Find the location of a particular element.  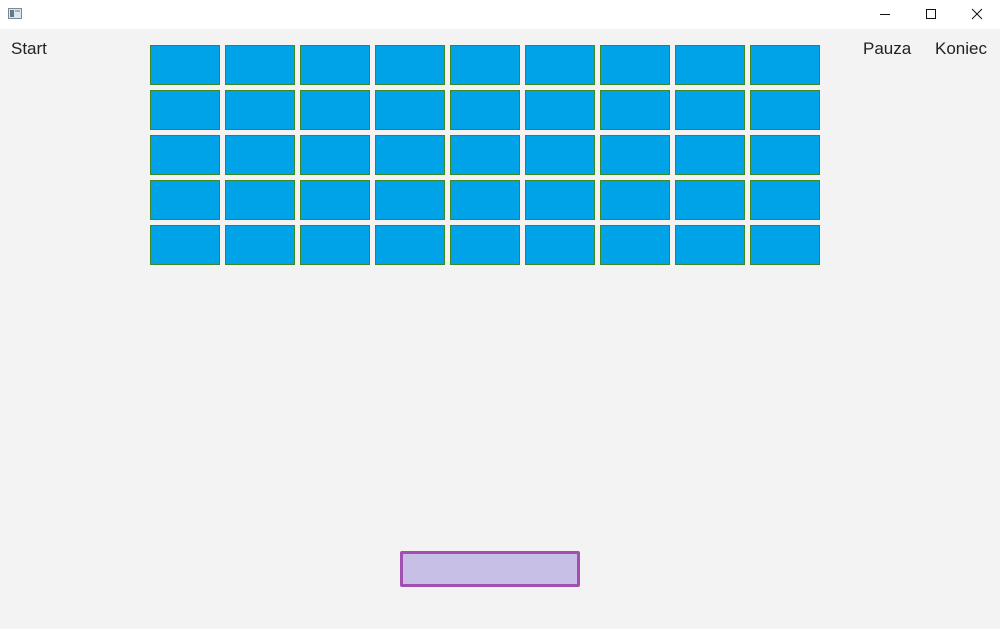

minimize-button is located at coordinates (885, 14).